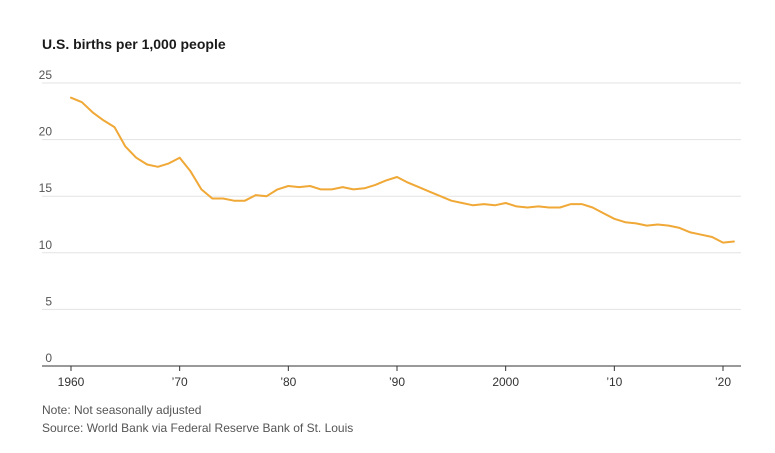 The width and height of the screenshot is (775, 453). What do you see at coordinates (46, 132) in the screenshot?
I see `y-tick-label: 20` at bounding box center [46, 132].